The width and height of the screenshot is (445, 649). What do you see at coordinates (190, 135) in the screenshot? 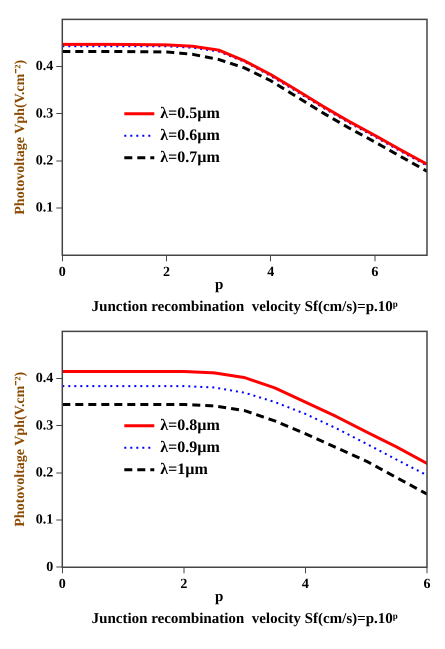
I see `legend-label: λ=0.6µm` at bounding box center [190, 135].